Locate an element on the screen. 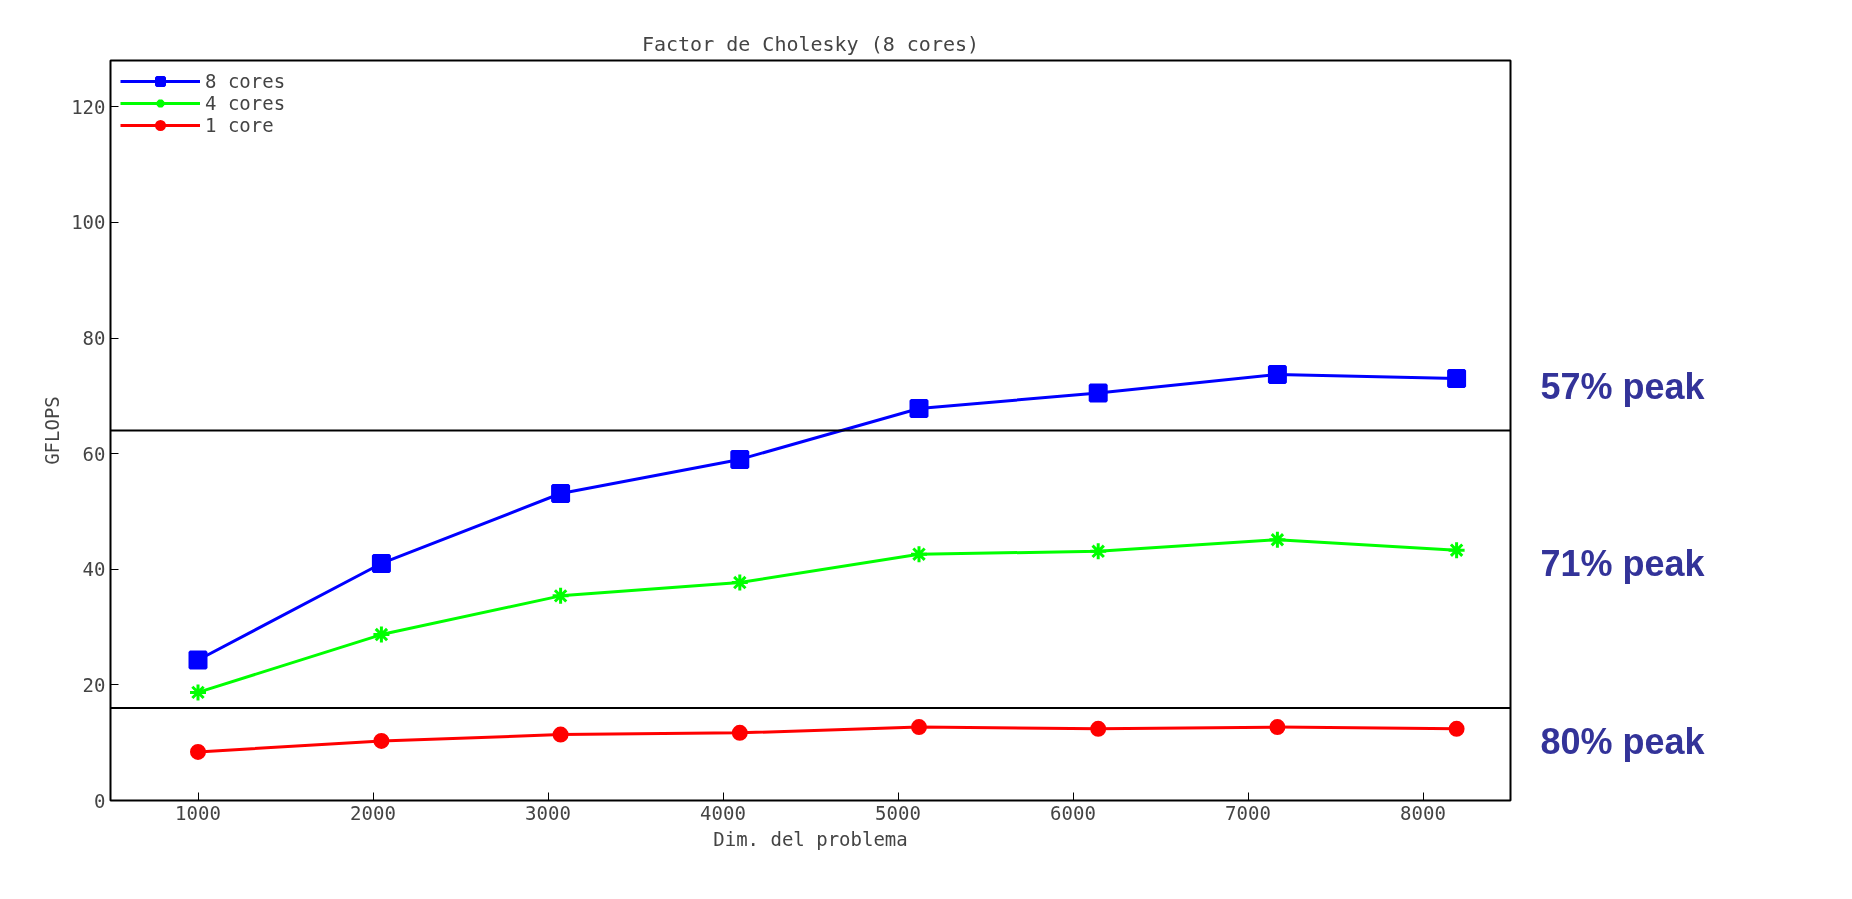 This screenshot has height=899, width=1852. y-tick-label: 0 is located at coordinates (100, 800).